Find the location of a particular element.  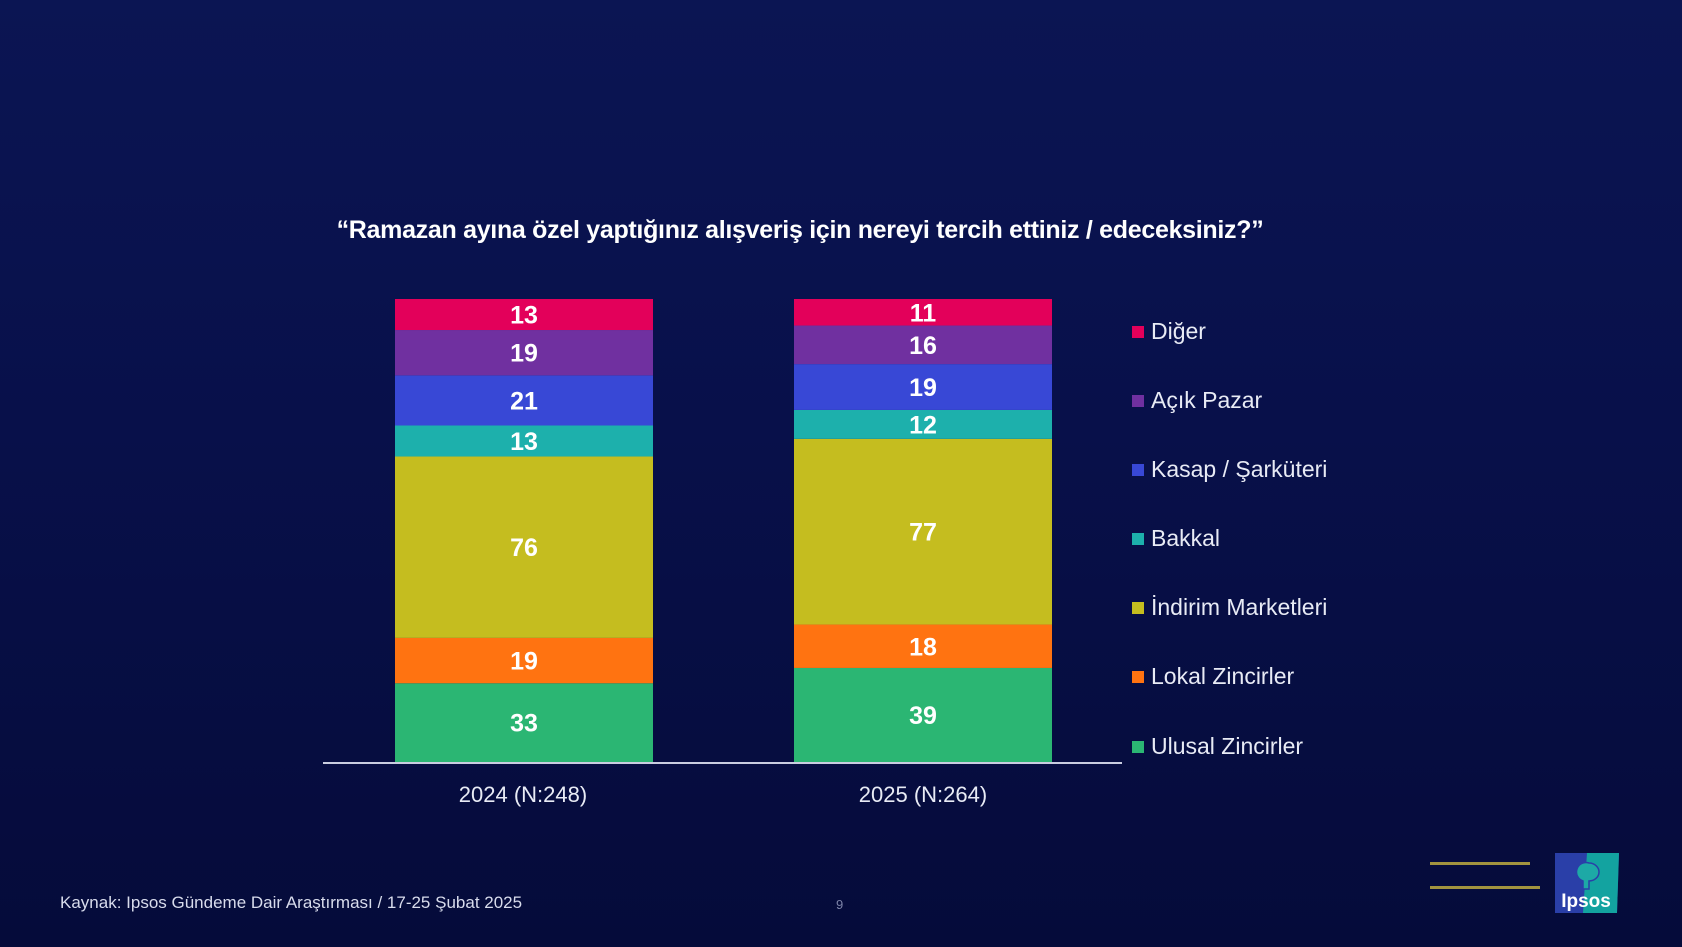

svg-text: Ipsos is located at coordinates (1586, 901).